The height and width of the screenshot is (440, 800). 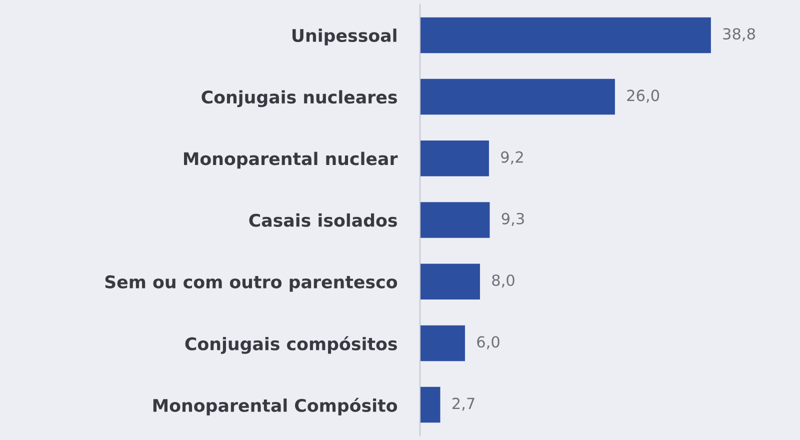 What do you see at coordinates (503, 281) in the screenshot?
I see `data-label: 8,0` at bounding box center [503, 281].